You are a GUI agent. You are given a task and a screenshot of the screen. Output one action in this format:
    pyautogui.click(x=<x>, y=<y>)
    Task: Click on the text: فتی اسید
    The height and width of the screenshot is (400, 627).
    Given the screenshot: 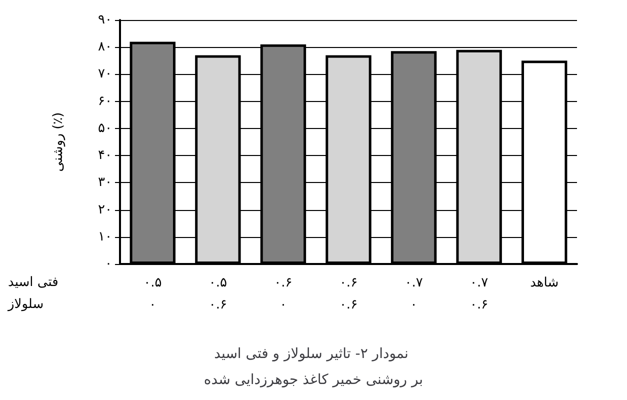 What is the action you would take?
    pyautogui.click(x=33, y=282)
    